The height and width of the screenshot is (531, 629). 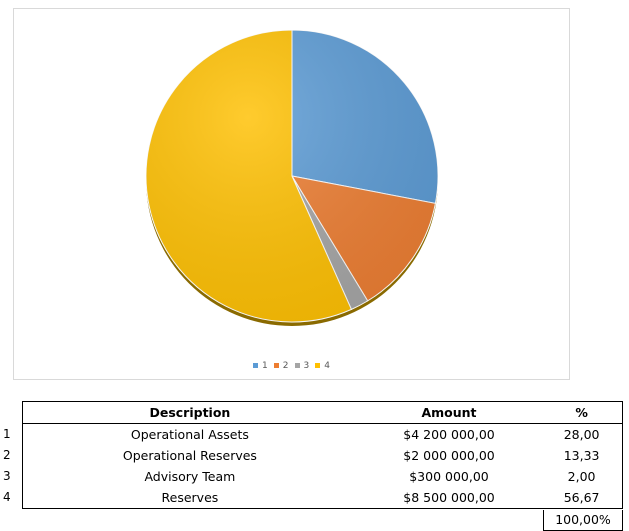 I want to click on cell-amount: $4 200 000,00, so click(x=449, y=434).